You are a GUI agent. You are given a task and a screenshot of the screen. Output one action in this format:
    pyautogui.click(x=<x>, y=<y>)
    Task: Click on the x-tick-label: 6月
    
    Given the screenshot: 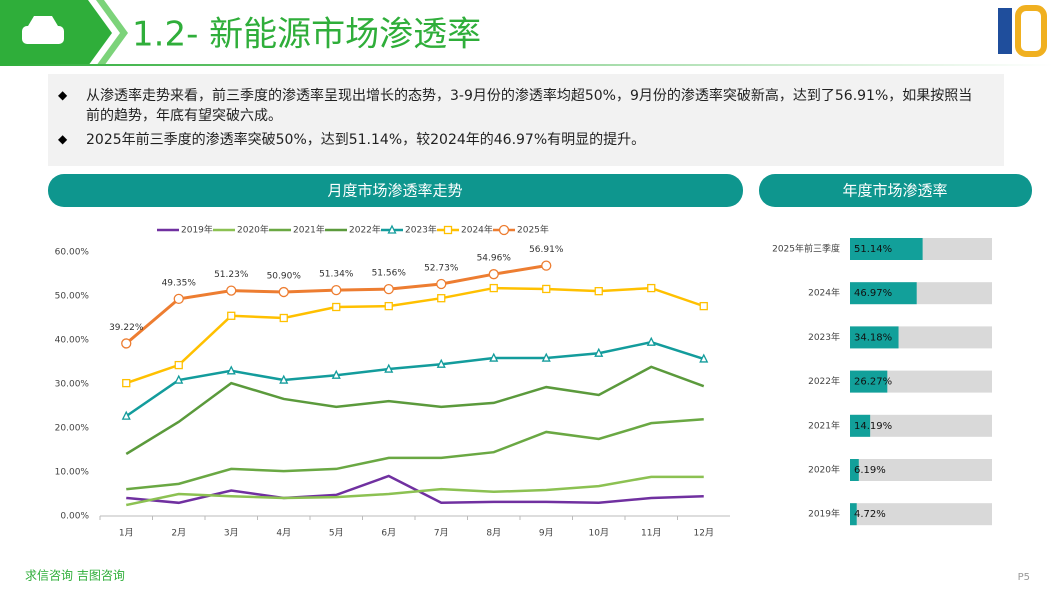 What is the action you would take?
    pyautogui.click(x=388, y=533)
    